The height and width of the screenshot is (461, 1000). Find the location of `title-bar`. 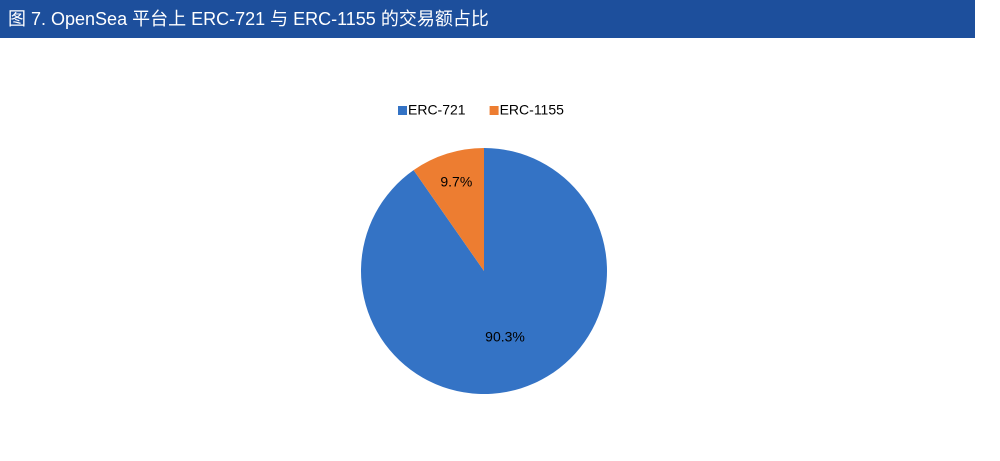

title-bar is located at coordinates (487, 19).